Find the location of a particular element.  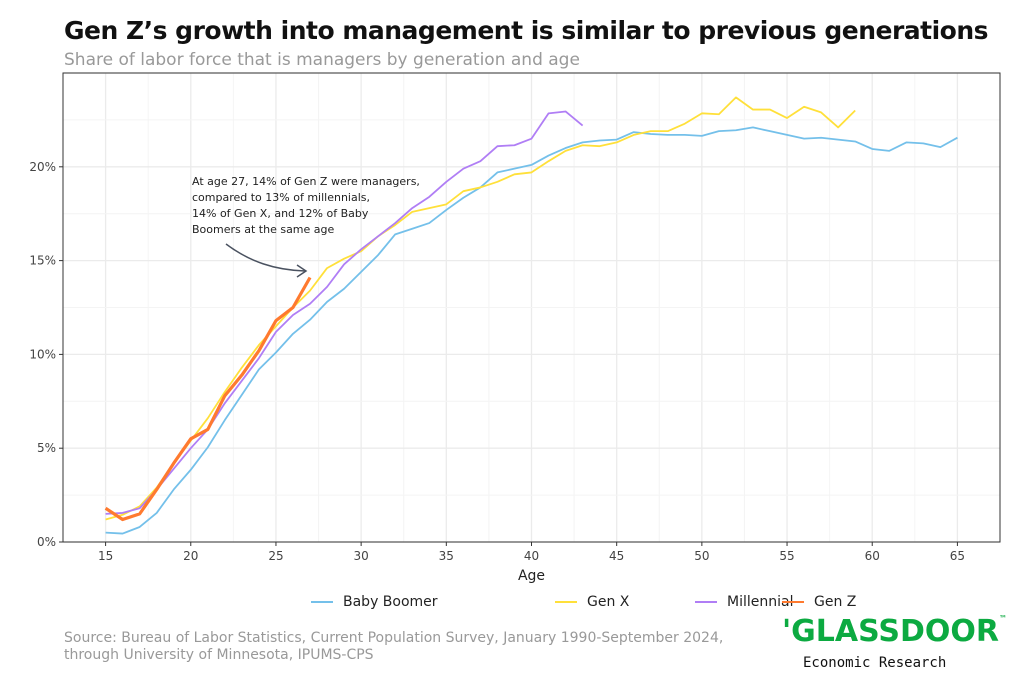

logo-tm: ™ is located at coordinates (1003, 618).